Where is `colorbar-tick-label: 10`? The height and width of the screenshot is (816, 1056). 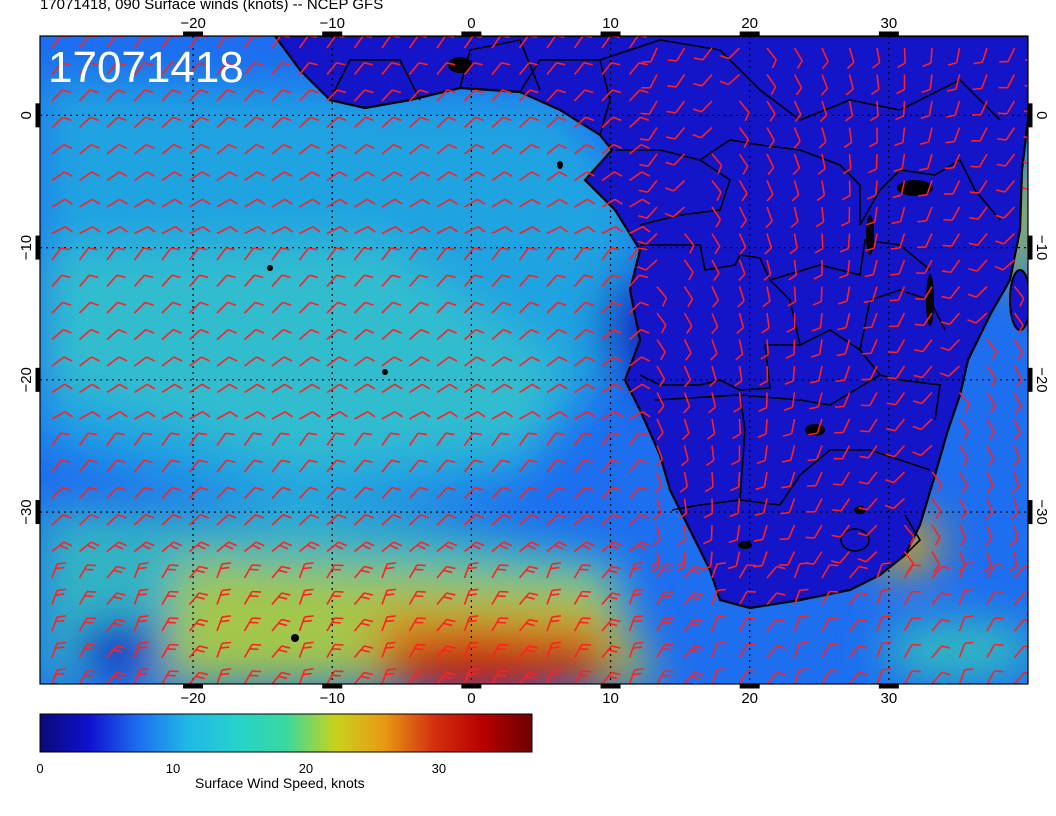
colorbar-tick-label: 10 is located at coordinates (173, 768).